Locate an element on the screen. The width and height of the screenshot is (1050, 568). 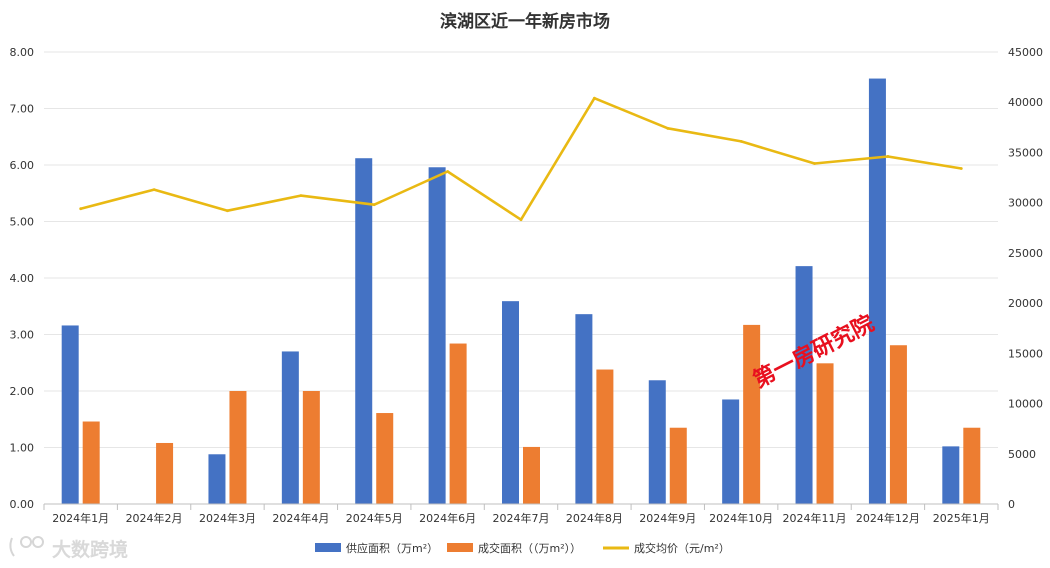
y-left-tick-label: 0.00 is located at coordinates (22, 504).